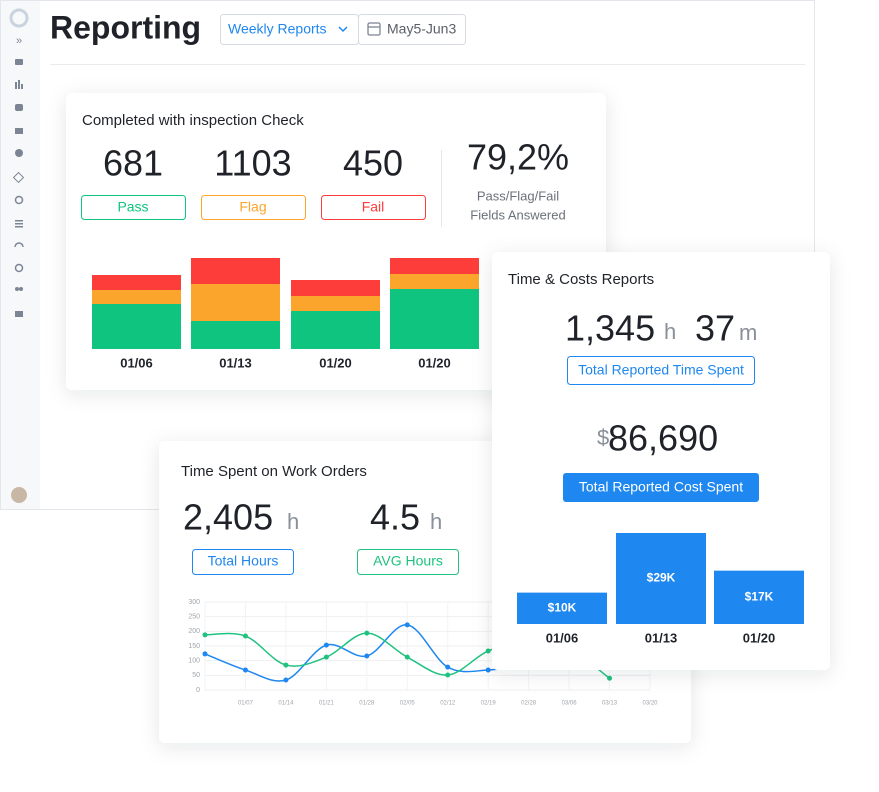  I want to click on stat-badge: Total Reported Time Spent, so click(661, 370).